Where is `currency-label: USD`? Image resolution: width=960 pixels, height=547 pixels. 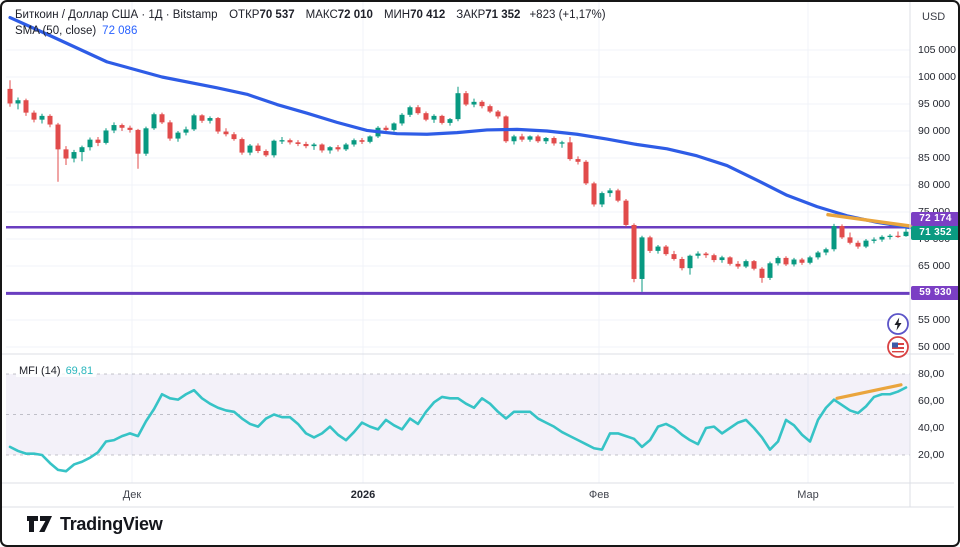 currency-label: USD is located at coordinates (934, 17).